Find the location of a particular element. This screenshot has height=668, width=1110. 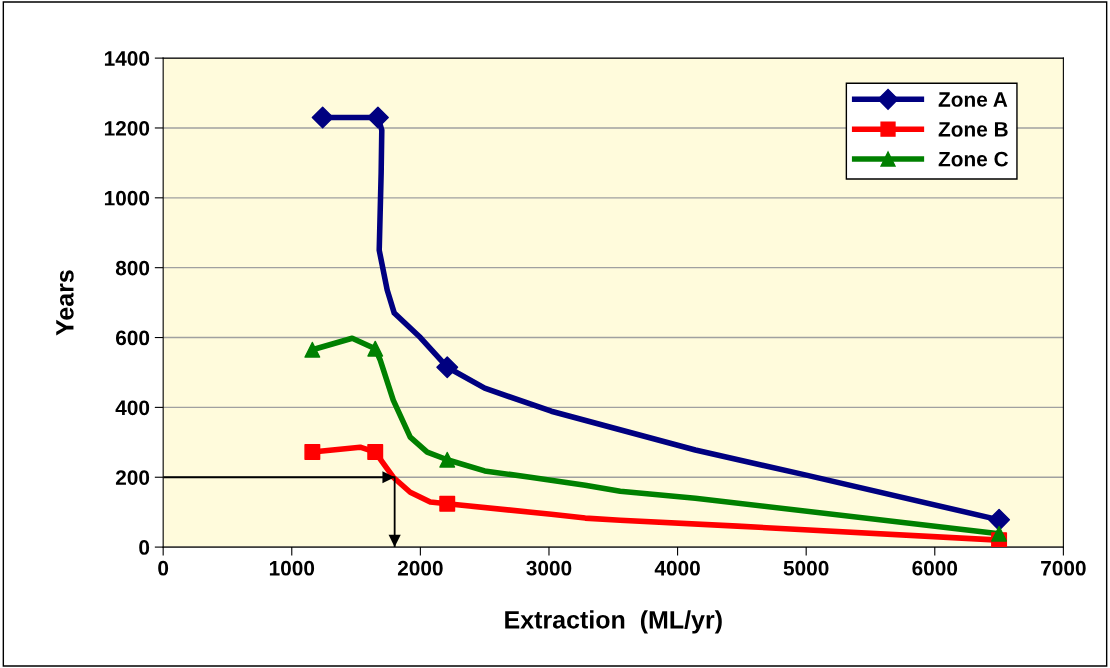

y-tick-label: 600 is located at coordinates (132, 338).